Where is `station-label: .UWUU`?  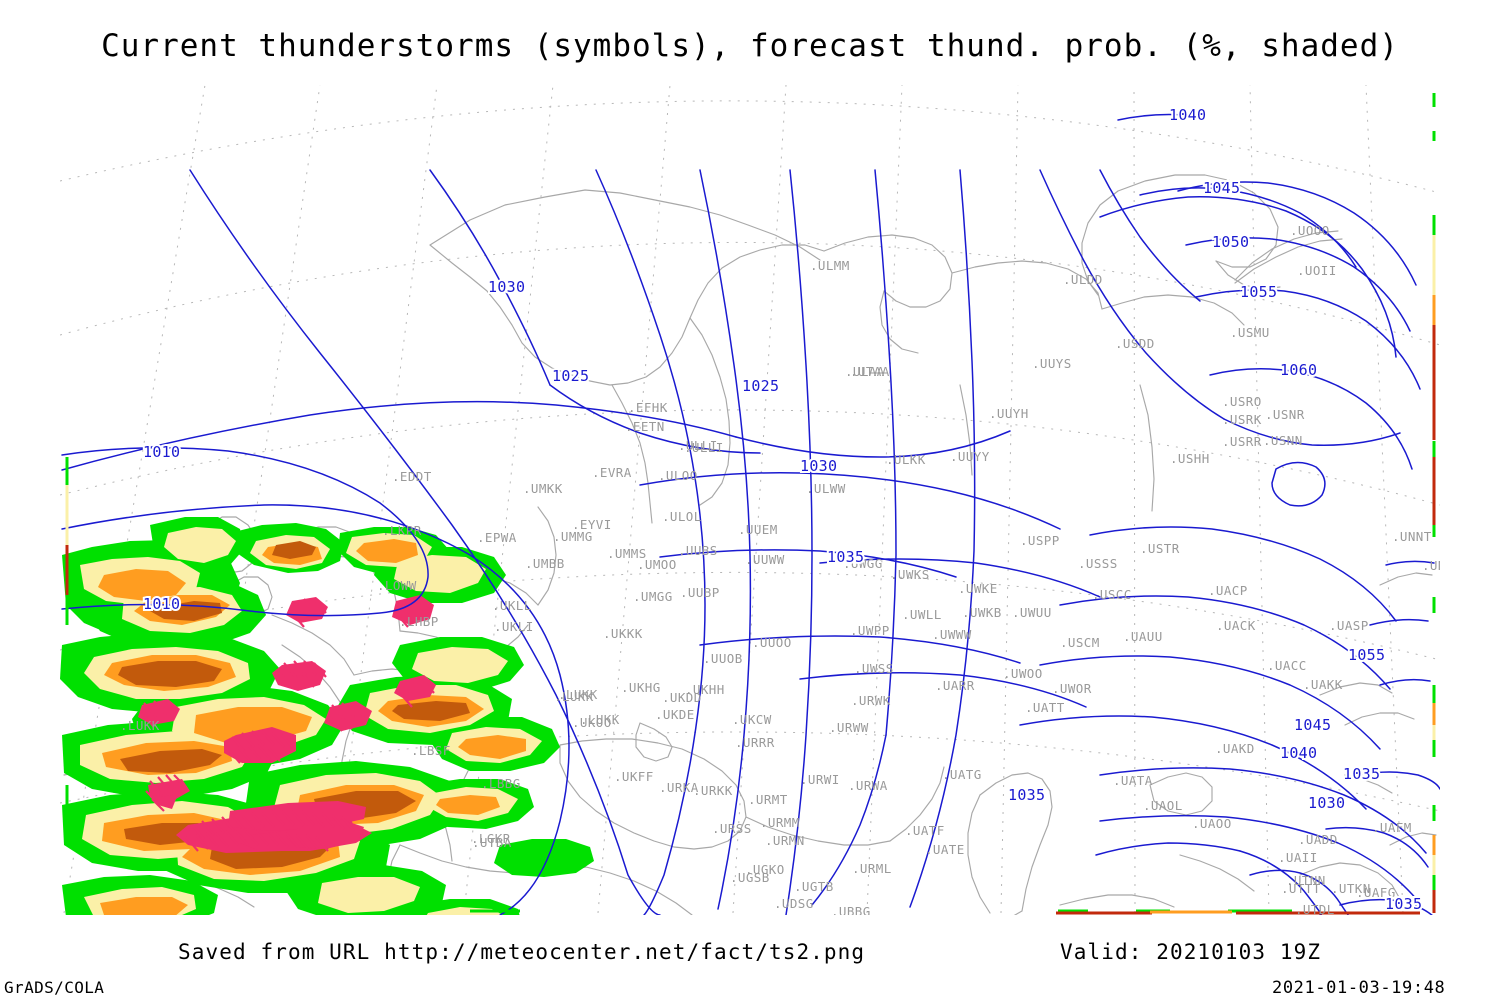
station-label: .UWUU is located at coordinates (1032, 612).